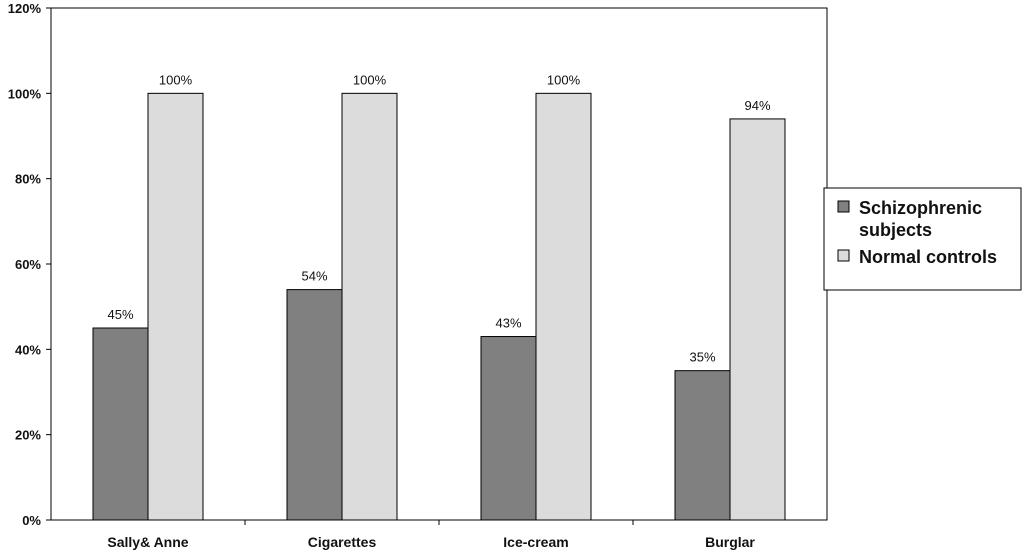 Image resolution: width=1024 pixels, height=560 pixels. I want to click on x-category-label: Cigarettes, so click(342, 542).